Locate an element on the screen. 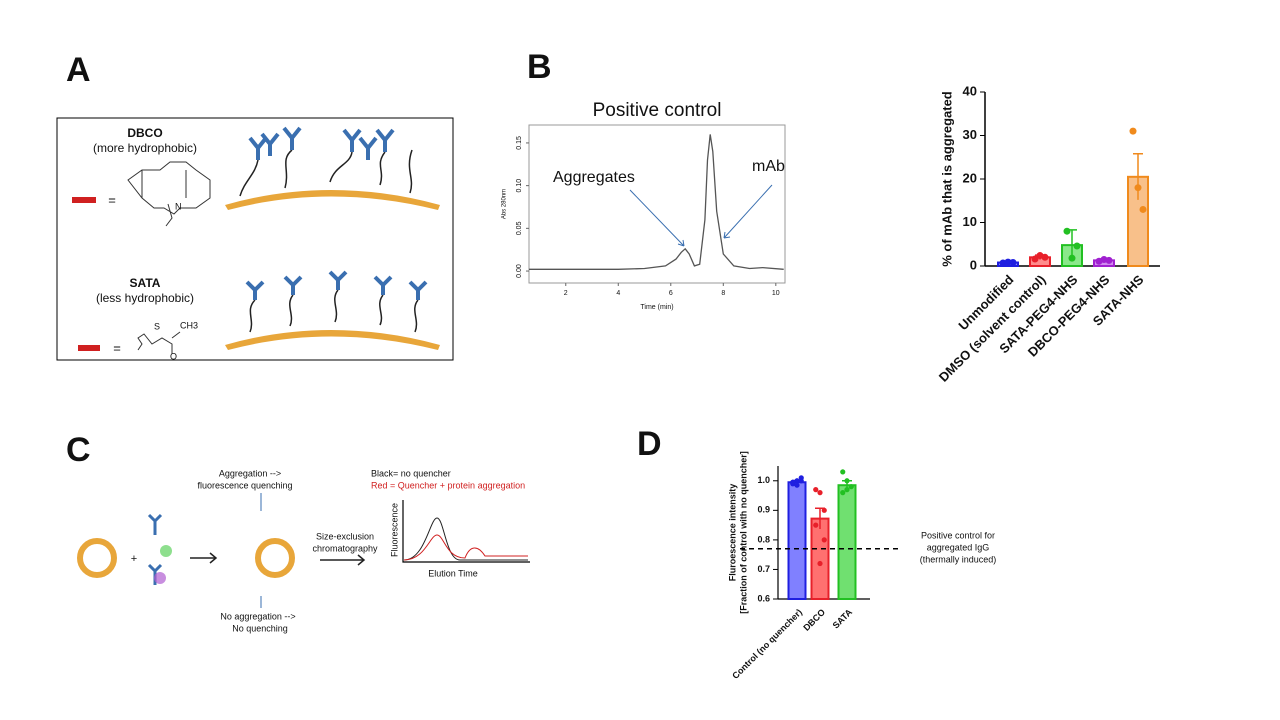 The image size is (1280, 720). y-tick-label: 0.9 is located at coordinates (763, 510).